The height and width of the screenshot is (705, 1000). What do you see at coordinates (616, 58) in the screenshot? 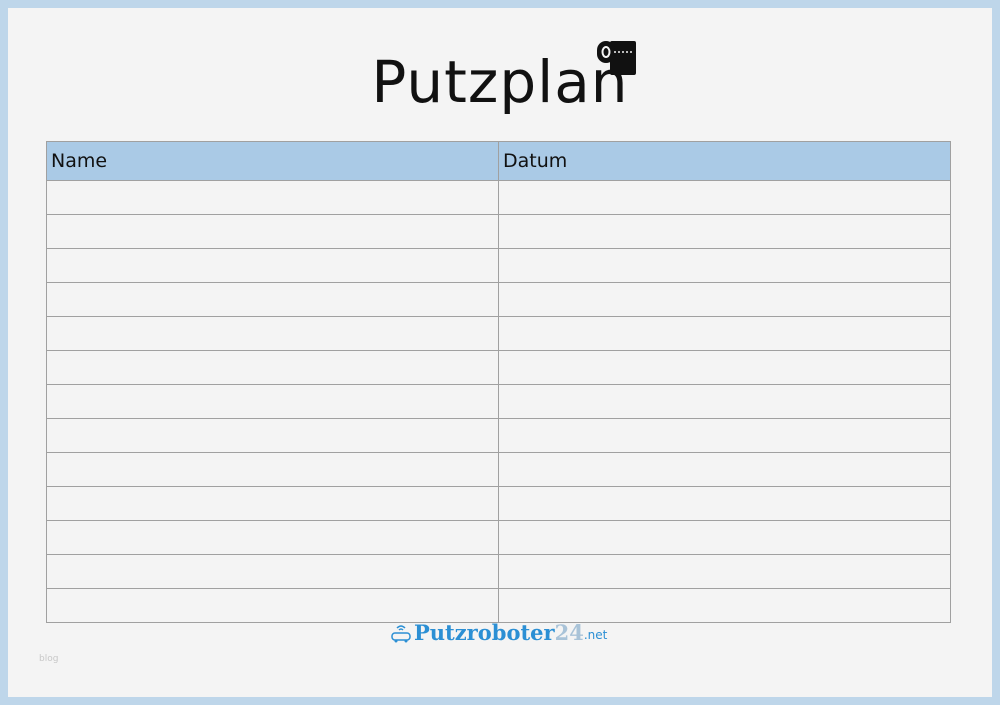
I see `toilet-paper-icon` at bounding box center [616, 58].